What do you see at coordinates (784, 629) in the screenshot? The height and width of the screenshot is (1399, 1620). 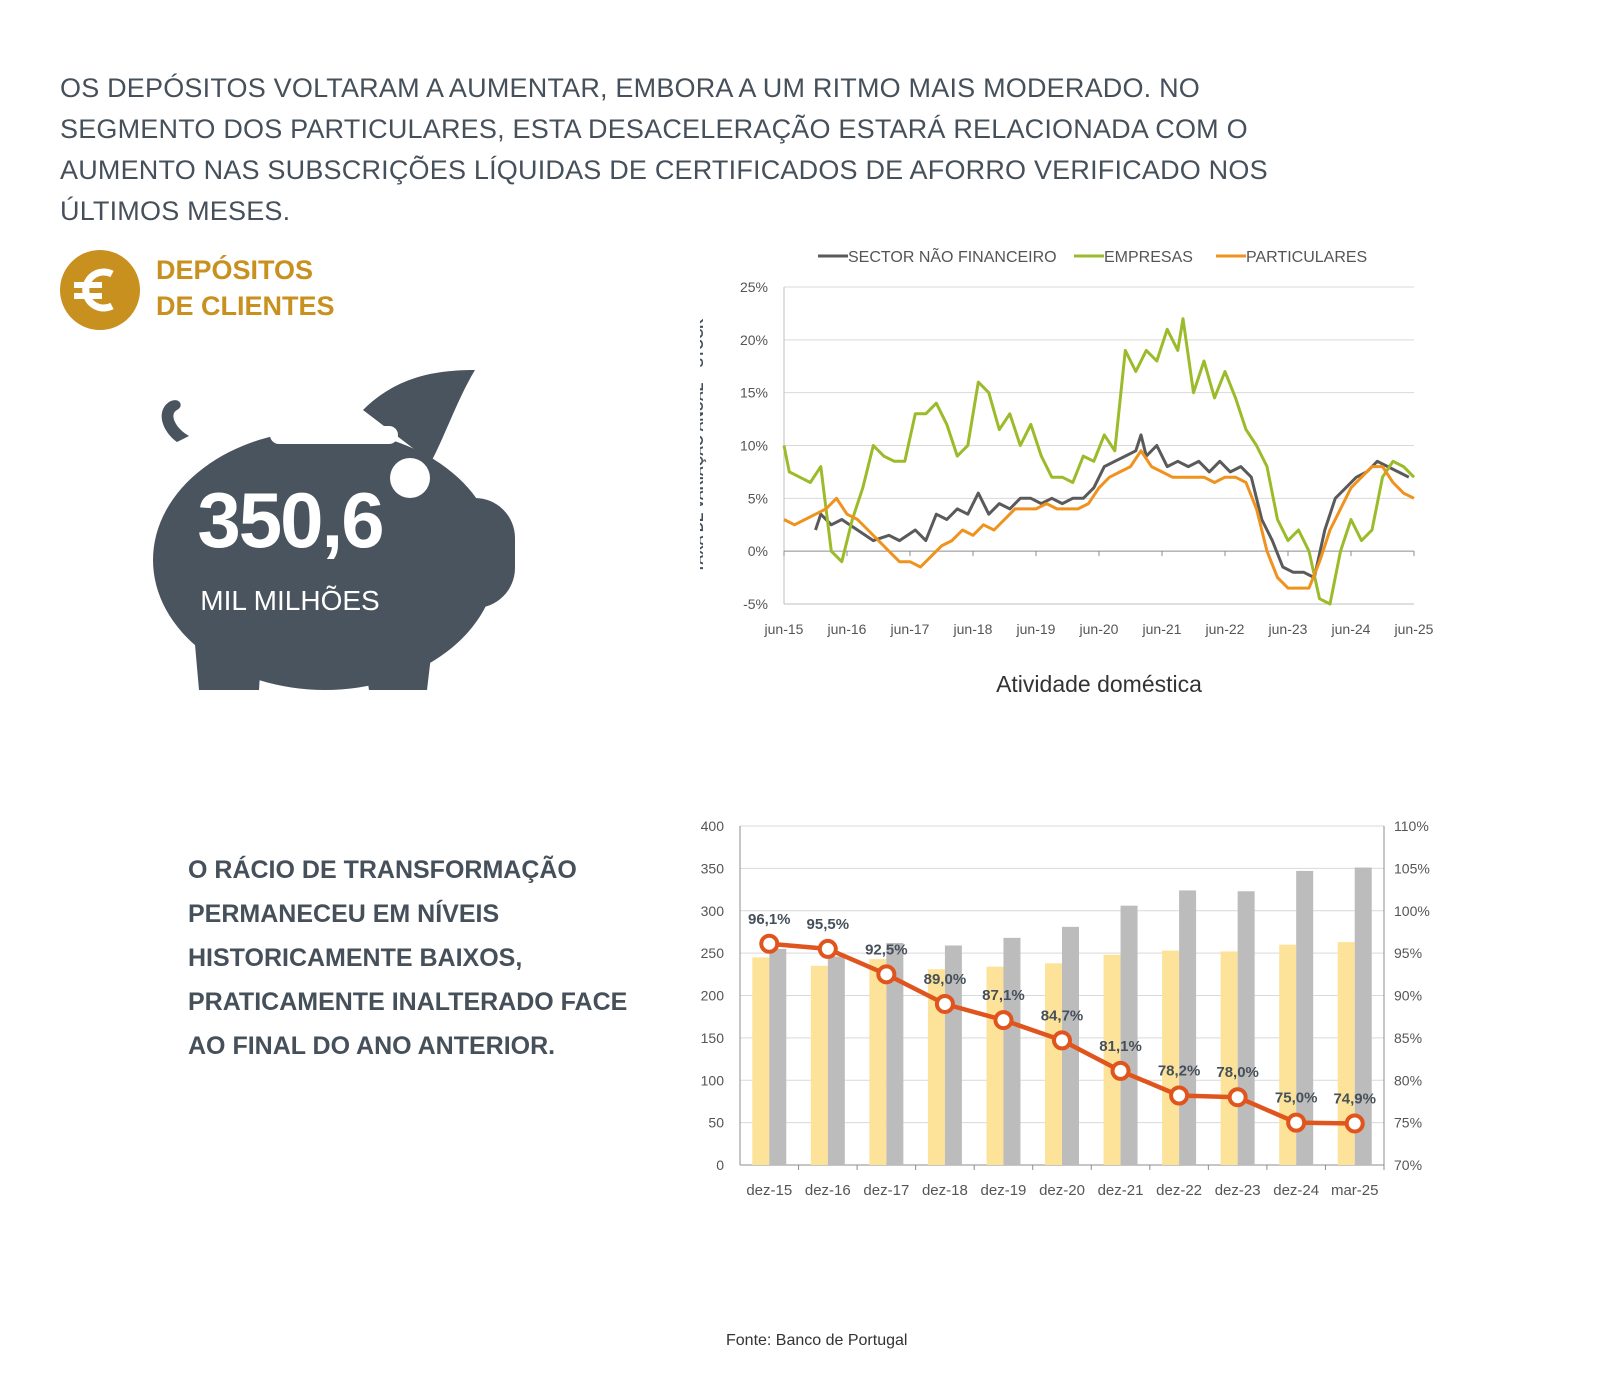 I see `x-tick-label: jun-15` at bounding box center [784, 629].